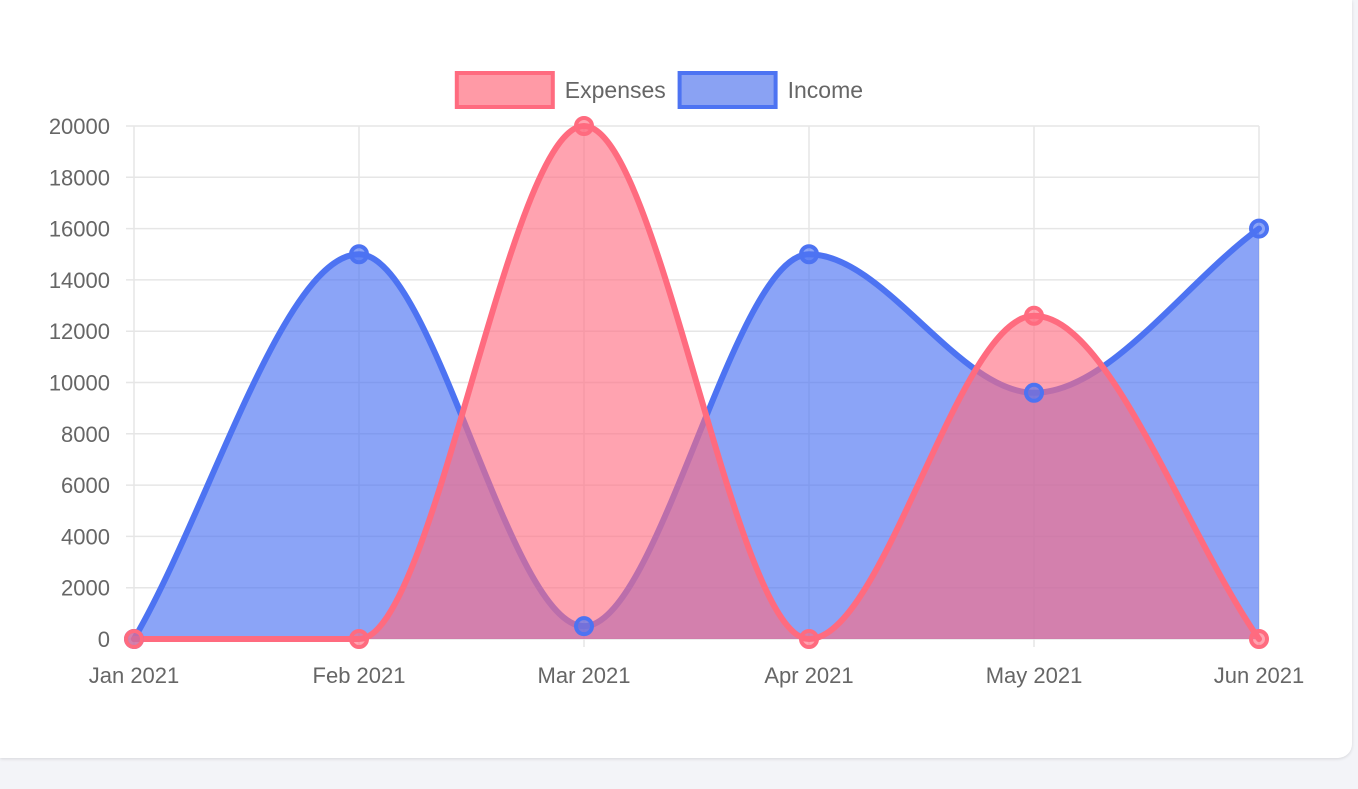 The image size is (1358, 789). Describe the element at coordinates (79, 383) in the screenshot. I see `y-tick-label: 10000` at that location.